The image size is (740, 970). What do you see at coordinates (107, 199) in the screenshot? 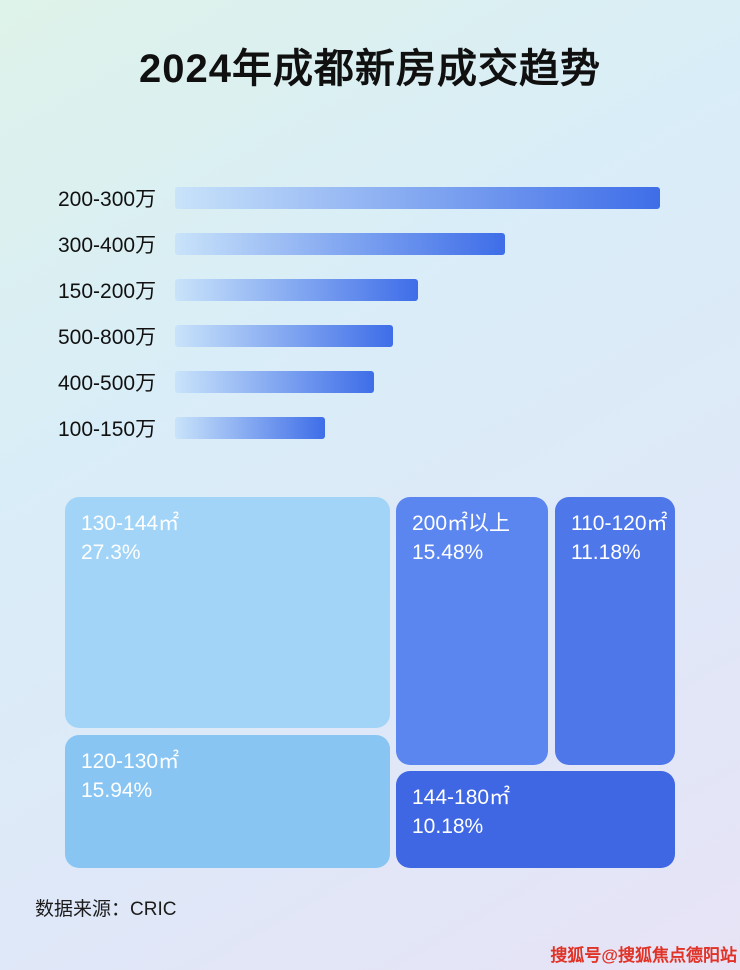
I see `bar-category-label: 200-300万` at bounding box center [107, 199].